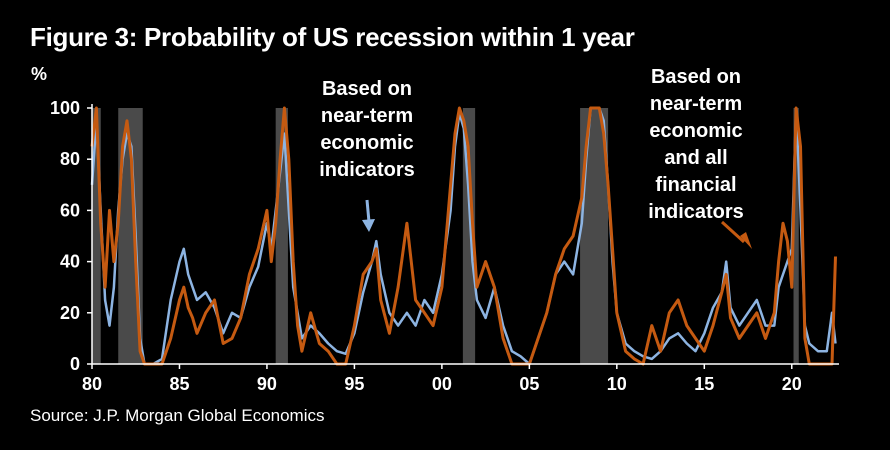  Describe the element at coordinates (733, 232) in the screenshot. I see `annotation-arrow-orange` at that location.